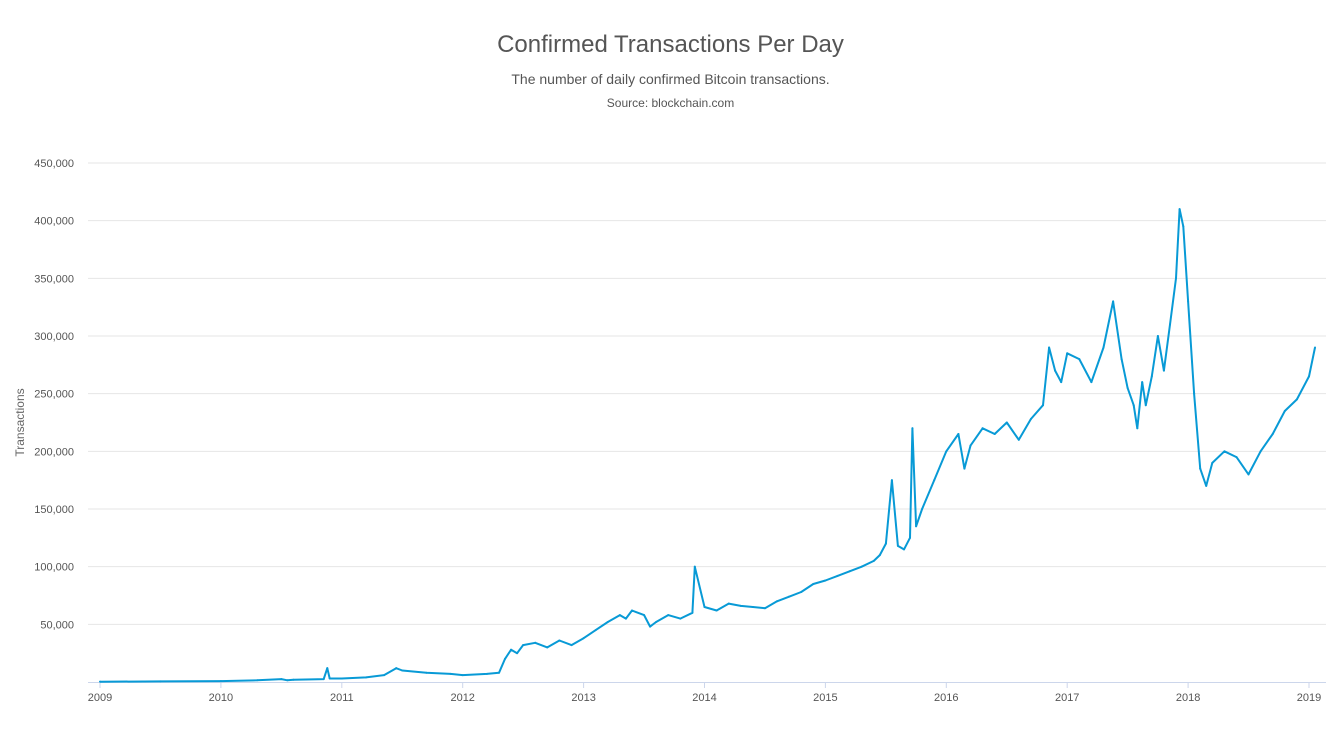 This screenshot has height=750, width=1341. I want to click on y-tick-label: 350,000, so click(54, 279).